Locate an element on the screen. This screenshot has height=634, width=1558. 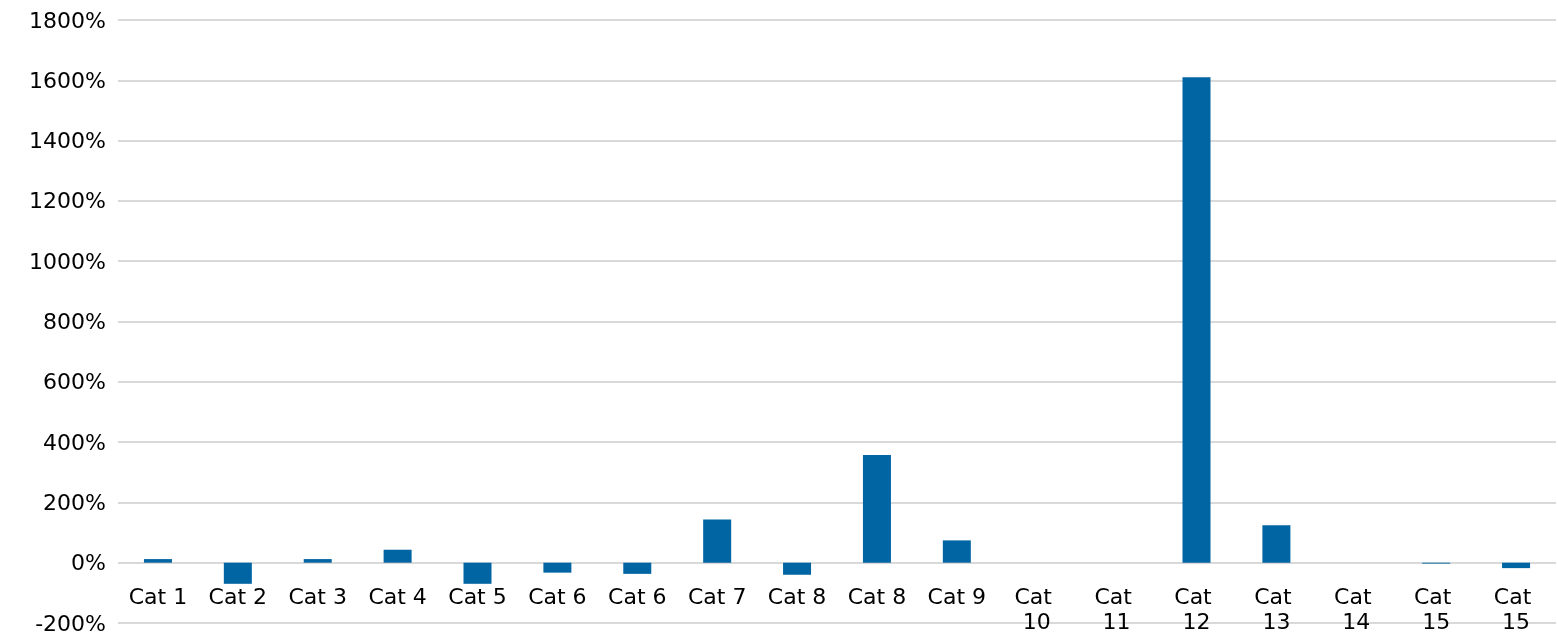
x-tick-label: Cat 13 is located at coordinates (1276, 608).